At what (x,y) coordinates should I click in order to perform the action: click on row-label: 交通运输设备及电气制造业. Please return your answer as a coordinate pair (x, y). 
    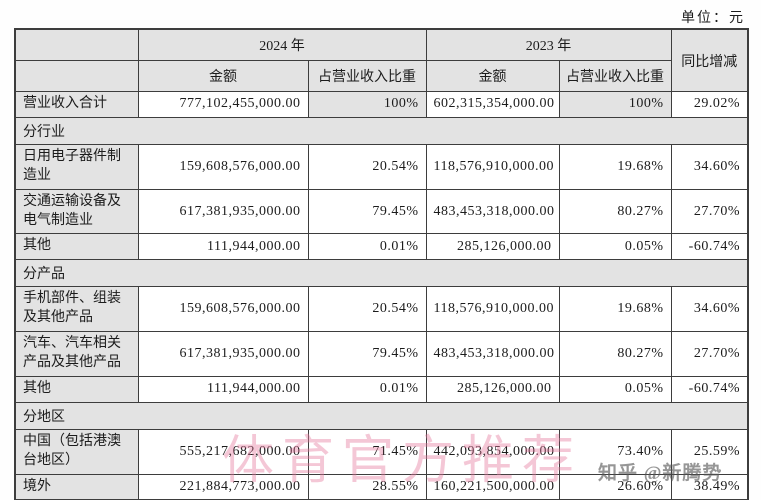
    Looking at the image, I should click on (76, 211).